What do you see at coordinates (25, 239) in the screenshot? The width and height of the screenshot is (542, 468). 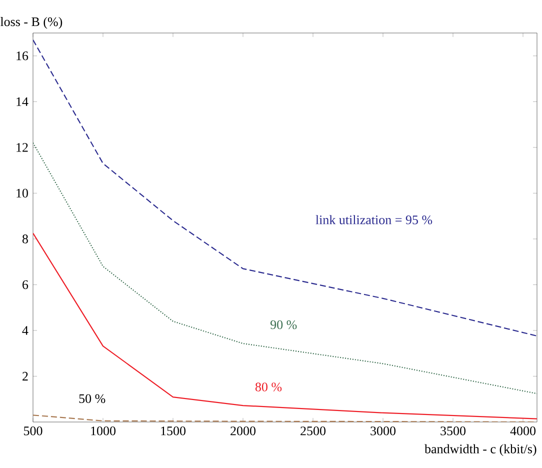 I see `y-tick-label: 8` at bounding box center [25, 239].